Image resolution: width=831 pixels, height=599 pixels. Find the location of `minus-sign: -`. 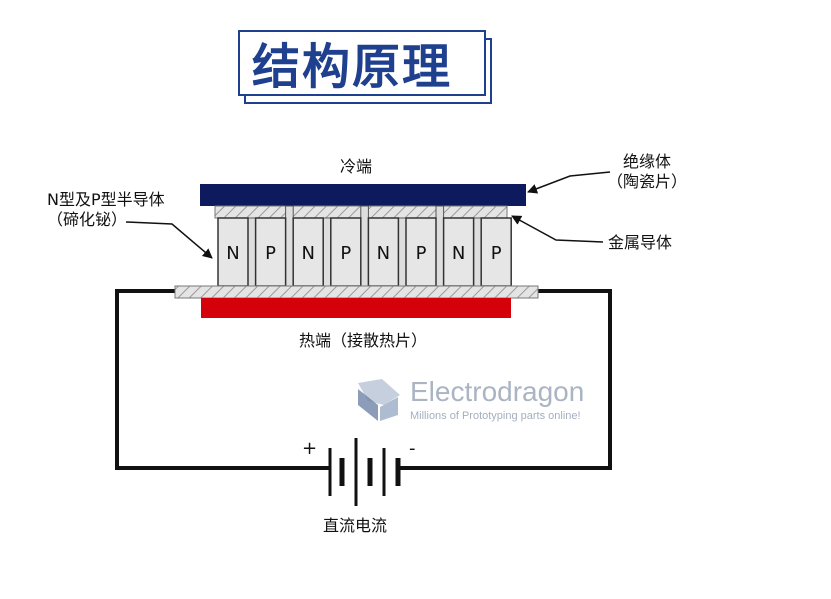

minus-sign: - is located at coordinates (412, 448).